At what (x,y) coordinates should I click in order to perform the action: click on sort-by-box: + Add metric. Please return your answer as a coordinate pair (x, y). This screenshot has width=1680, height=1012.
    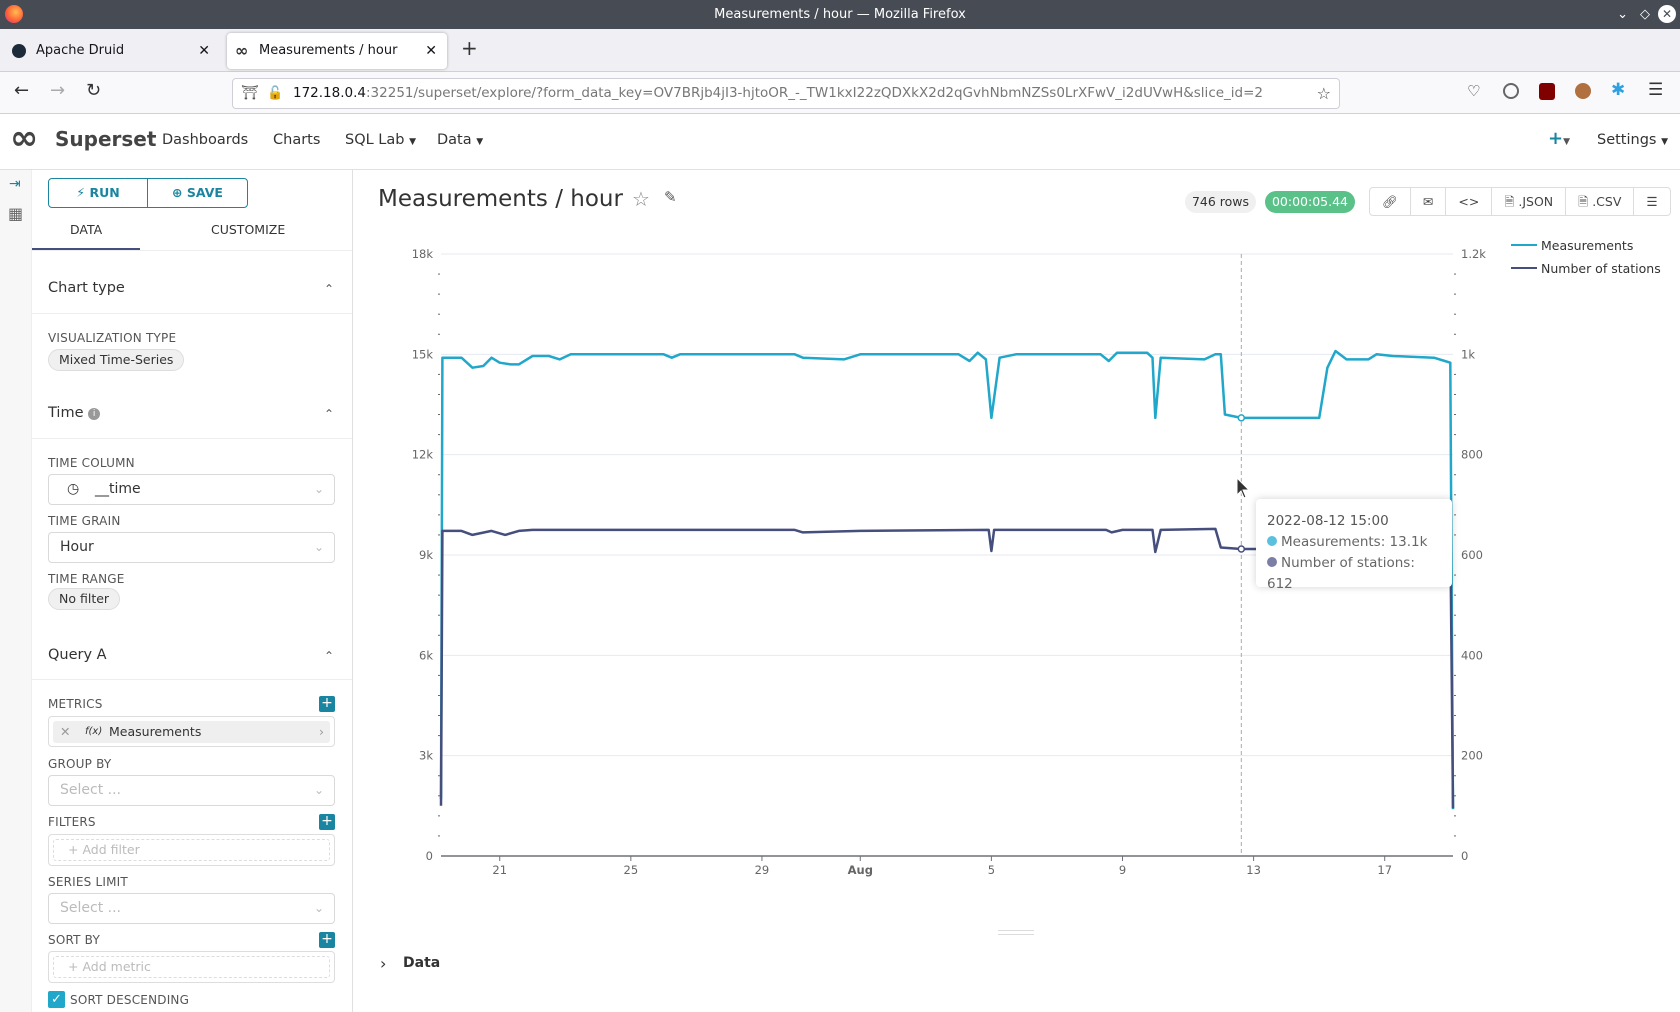
    Looking at the image, I should click on (191, 967).